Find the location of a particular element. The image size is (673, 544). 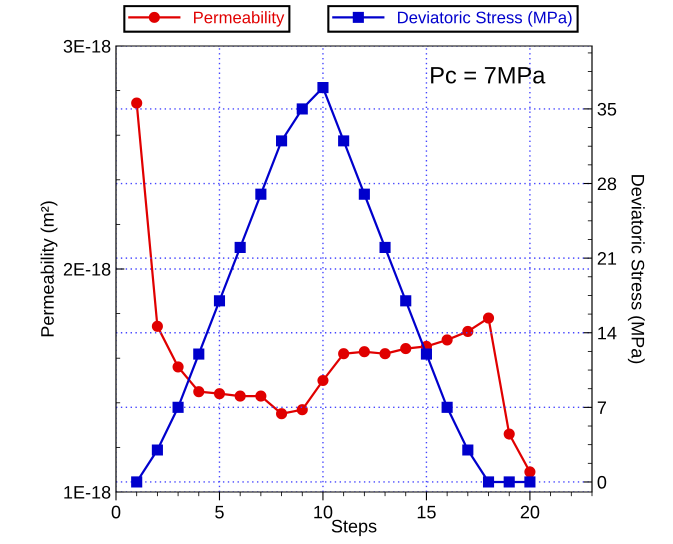

x-tick-label: 5 is located at coordinates (219, 512).